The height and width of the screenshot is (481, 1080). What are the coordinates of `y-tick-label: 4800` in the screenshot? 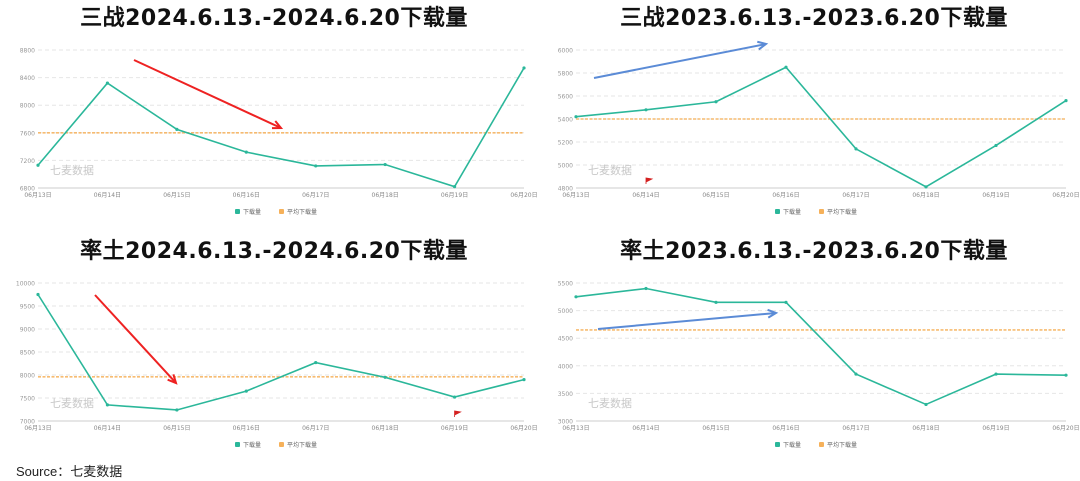 It's located at (565, 189).